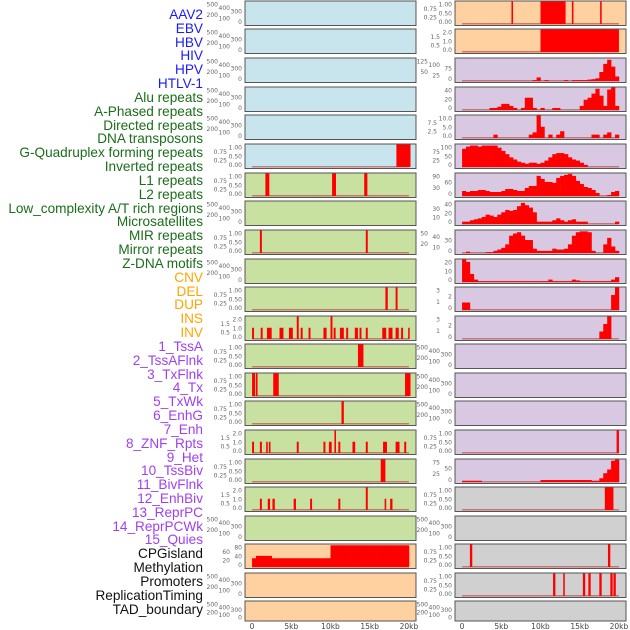 Image resolution: width=630 pixels, height=630 pixels. What do you see at coordinates (153, 125) in the screenshot?
I see `track-label: Directed repeats` at bounding box center [153, 125].